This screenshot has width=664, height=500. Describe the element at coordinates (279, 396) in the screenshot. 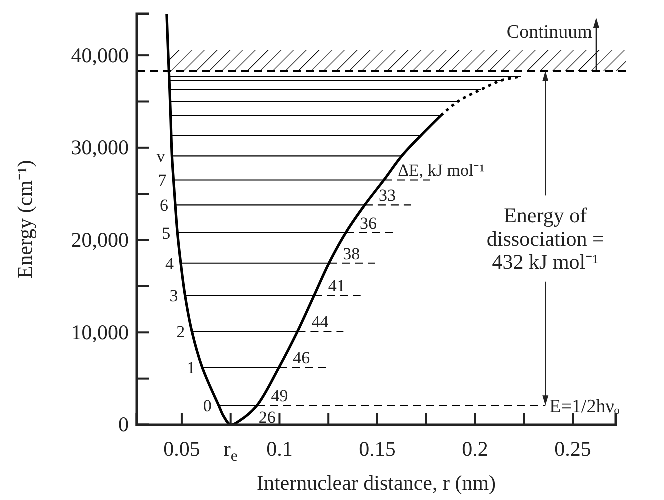

I see `annotation: 49` at that location.